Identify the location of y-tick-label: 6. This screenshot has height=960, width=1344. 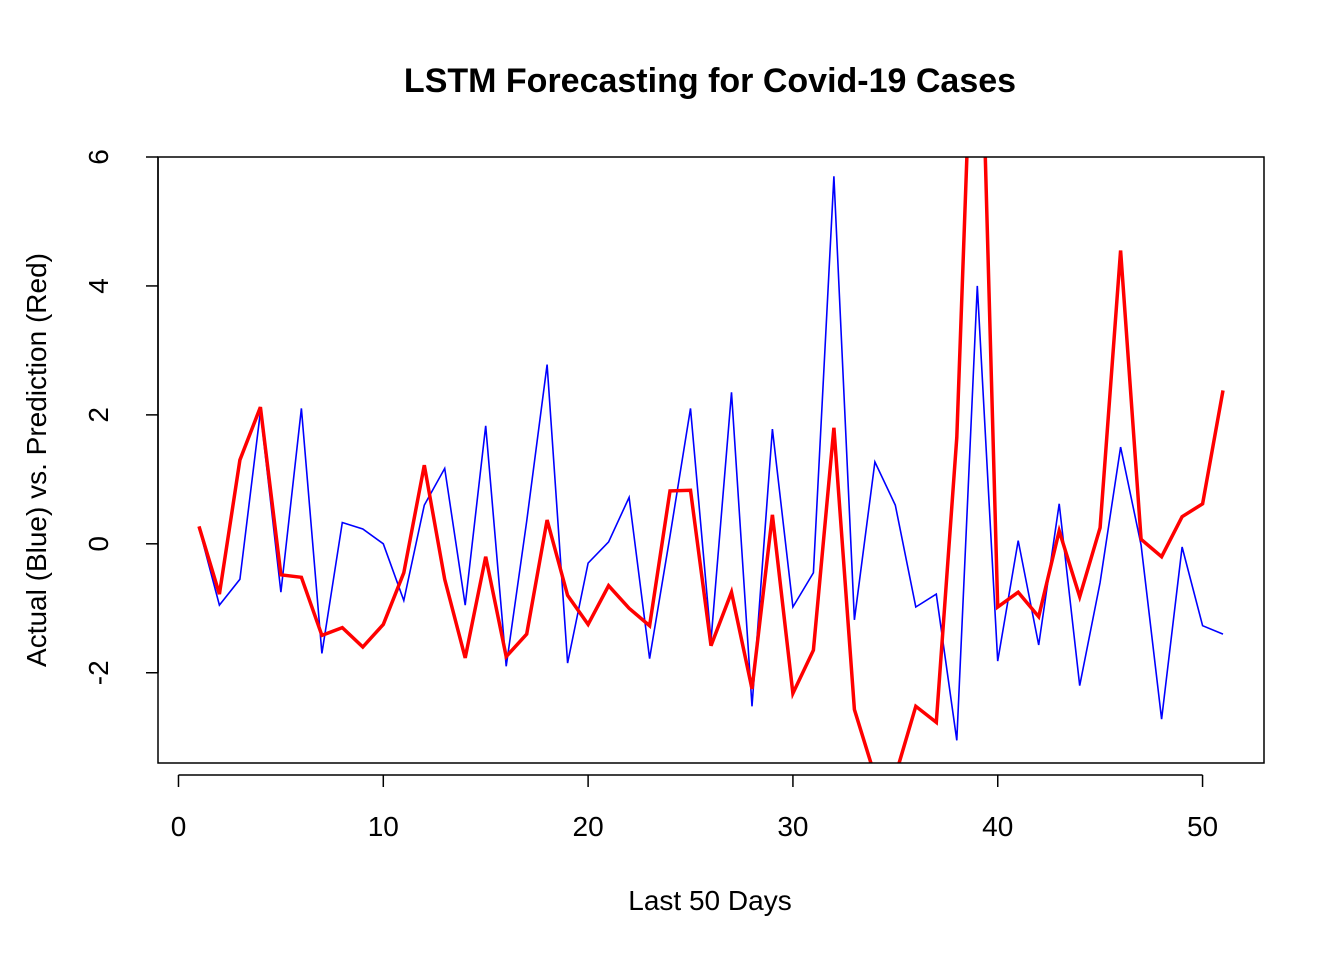
(98, 157).